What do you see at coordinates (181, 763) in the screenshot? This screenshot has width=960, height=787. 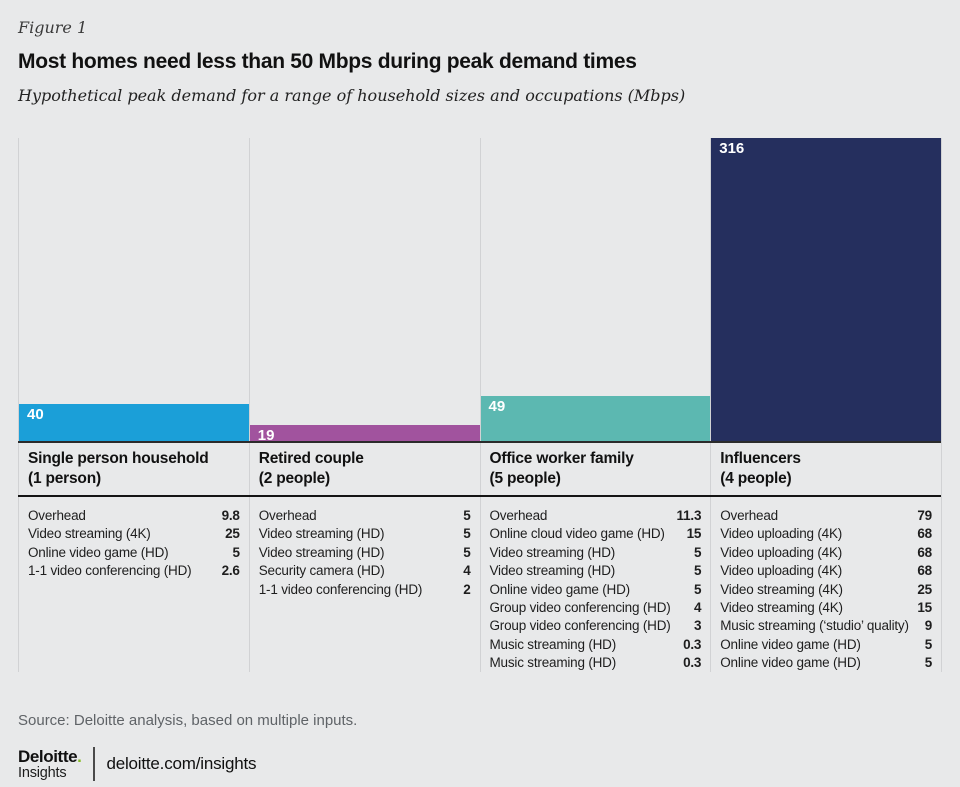 I see `footer-url: deloitte.com/insights` at bounding box center [181, 763].